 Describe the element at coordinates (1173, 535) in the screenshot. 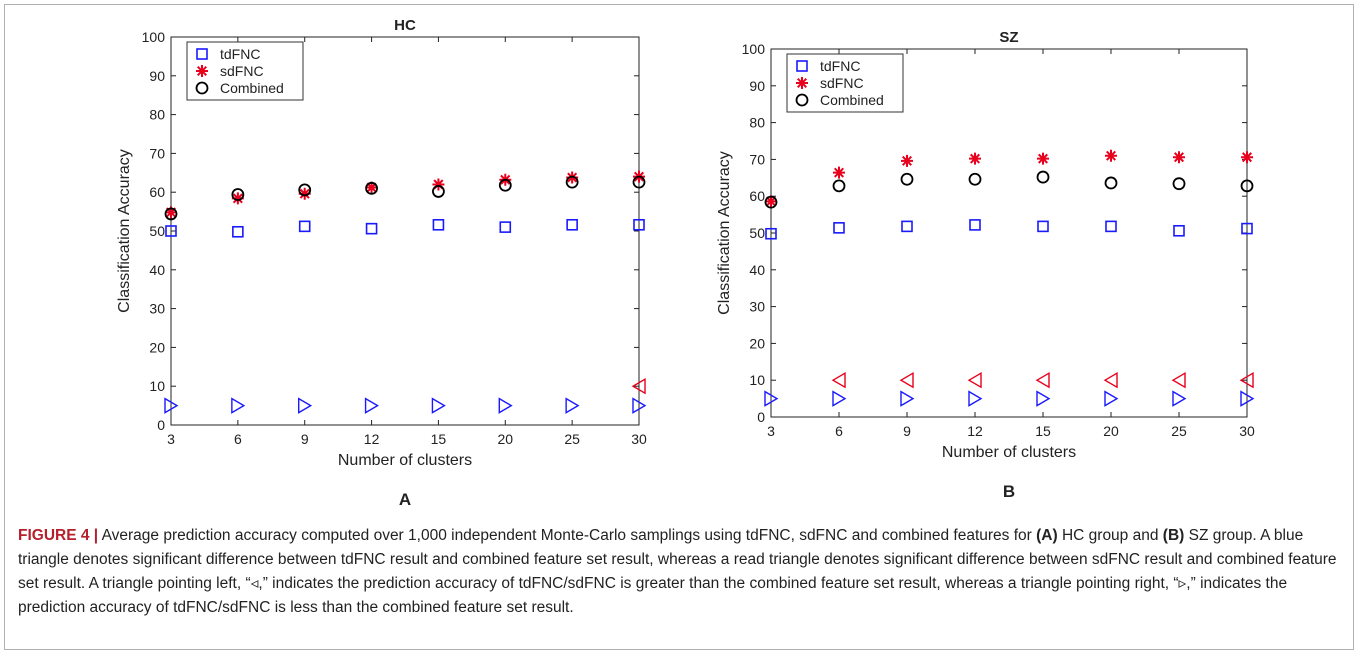

I see `caption-panel-b-label: (B)` at that location.